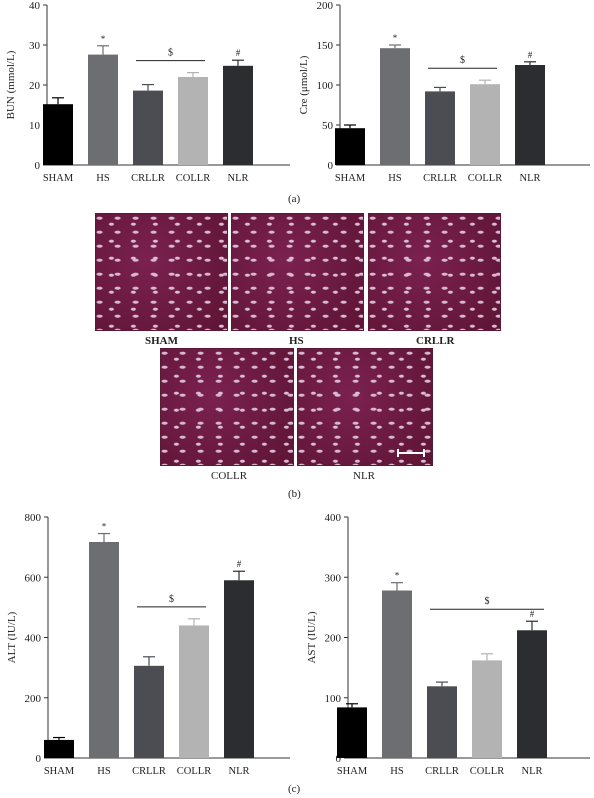 The width and height of the screenshot is (594, 798). I want to click on histology-label-nlr: NLR, so click(364, 476).